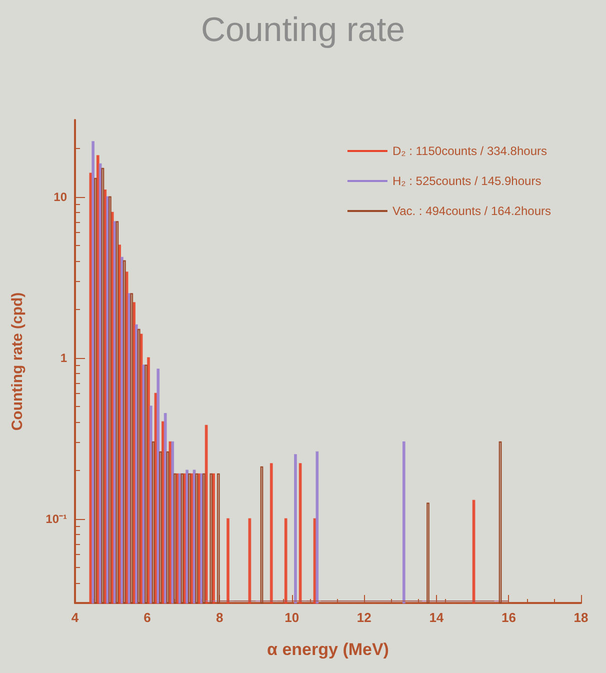  Describe the element at coordinates (467, 181) in the screenshot. I see `legend-label: H₂ : 525counts / 145.9hours` at that location.